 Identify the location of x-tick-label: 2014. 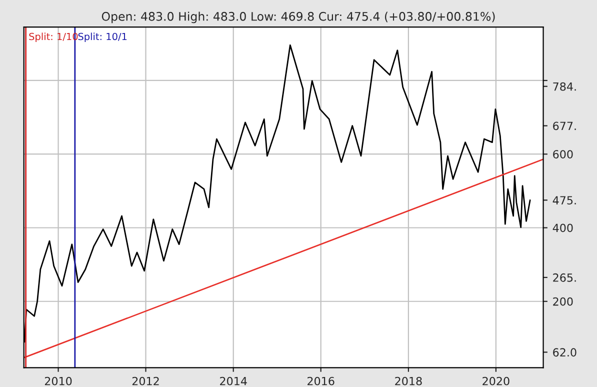
(233, 381).